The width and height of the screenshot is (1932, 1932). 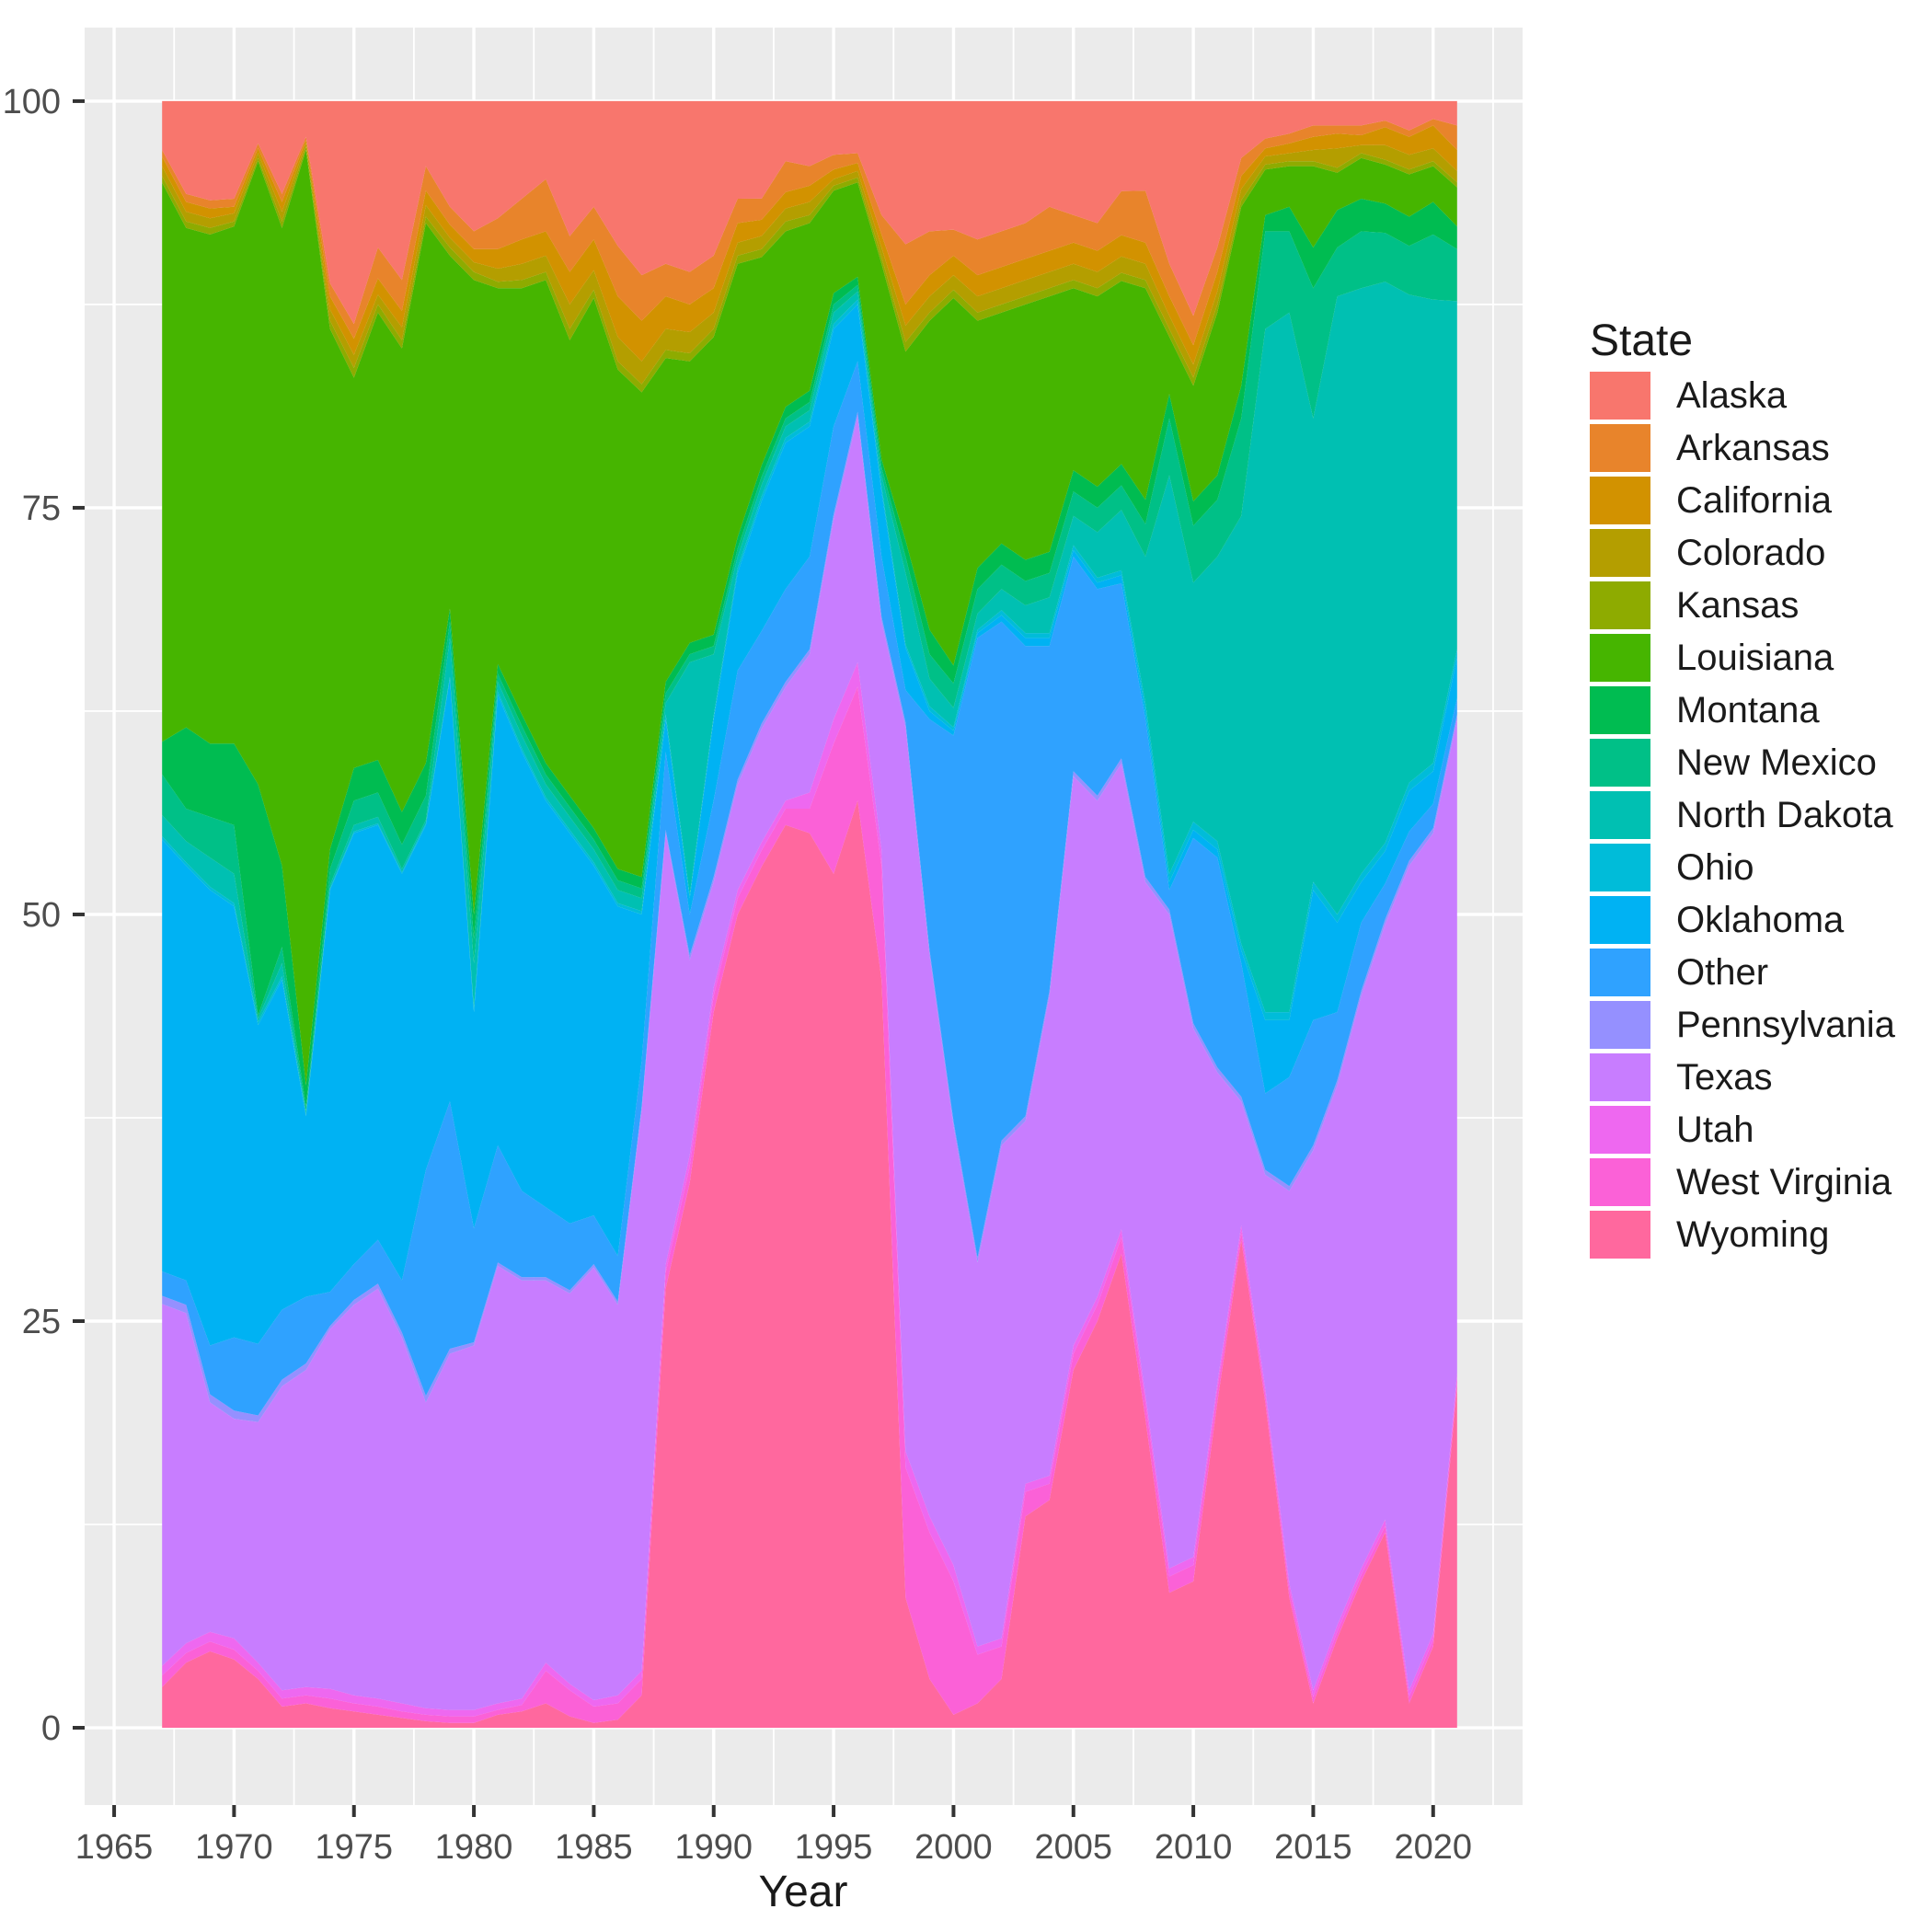 What do you see at coordinates (234, 1847) in the screenshot?
I see `x-tick-label: 1970` at bounding box center [234, 1847].